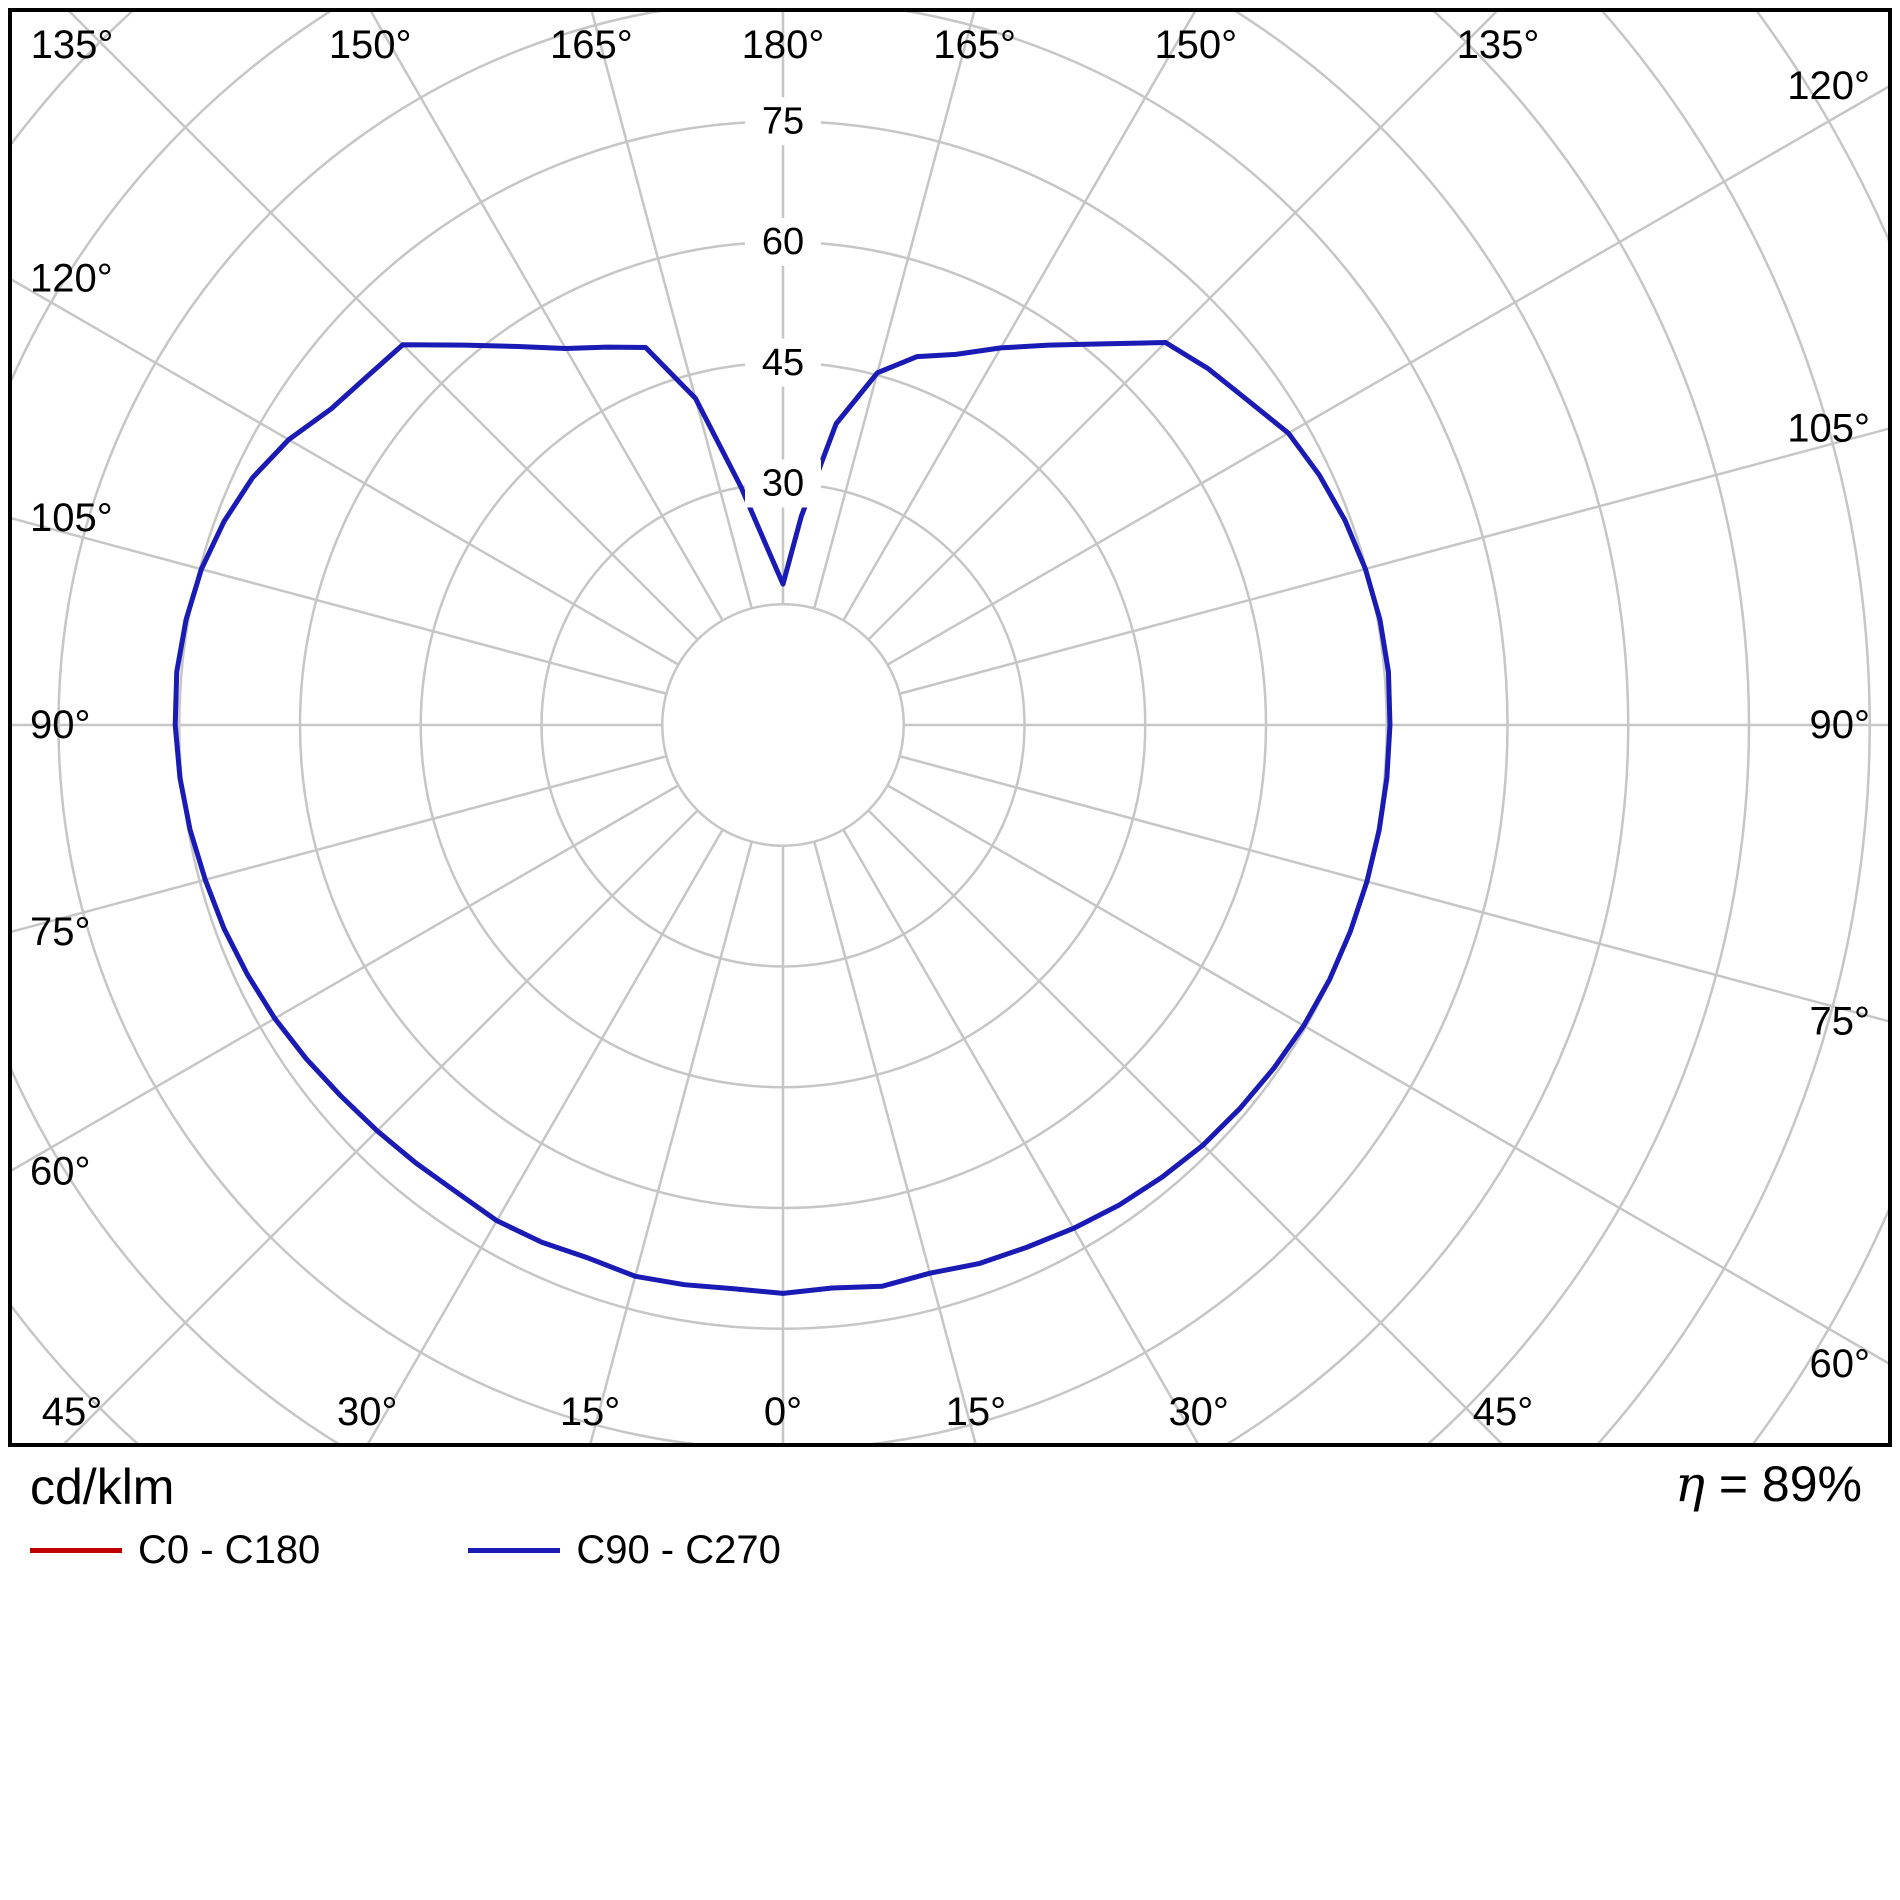 This screenshot has height=1900, width=1900. Describe the element at coordinates (1783, 1484) in the screenshot. I see `eta-value: = 89%` at that location.